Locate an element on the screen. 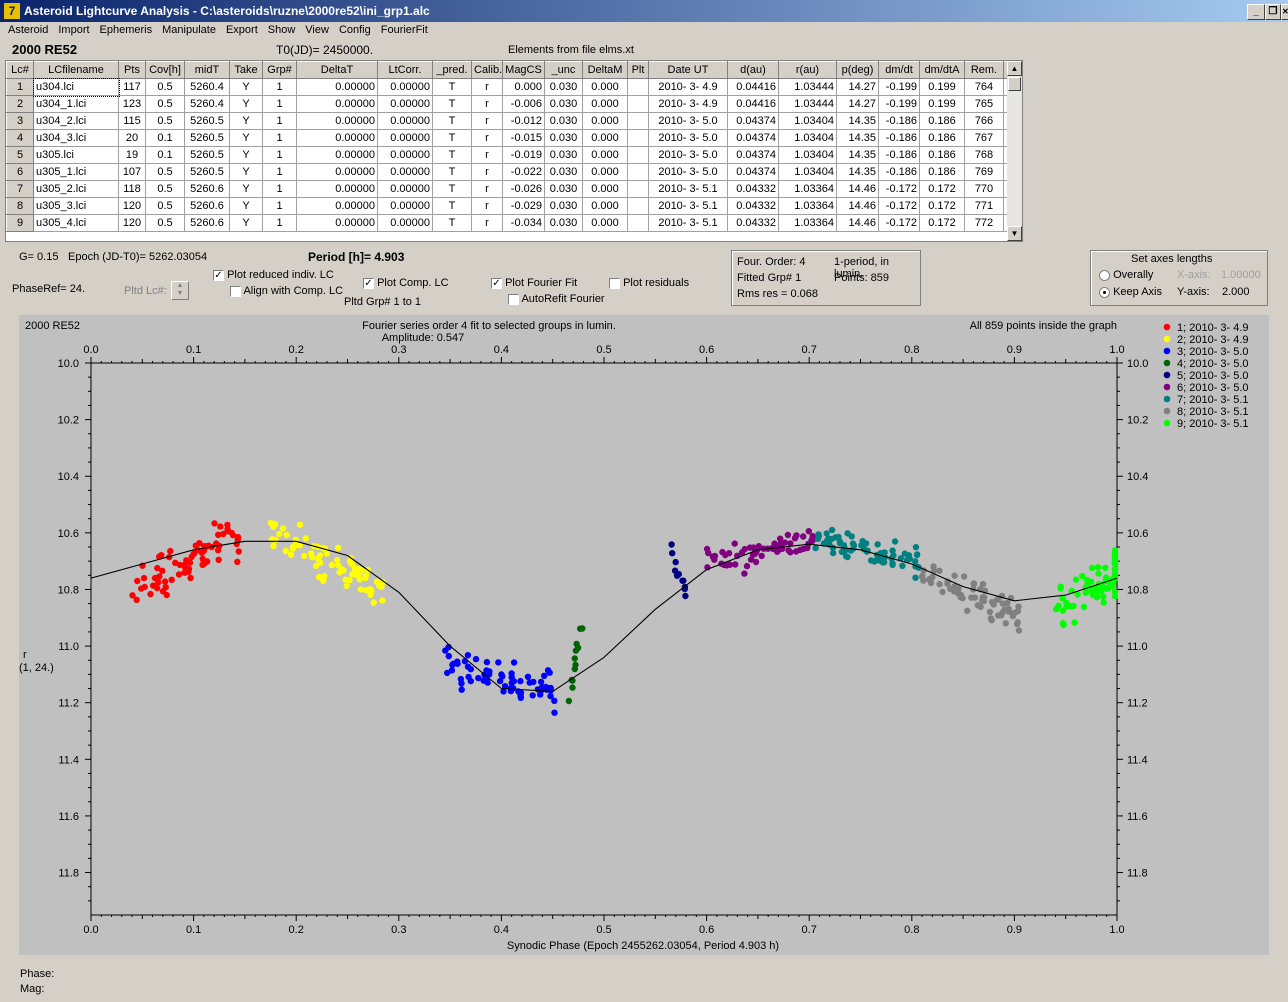 The image size is (1288, 1002). column-header: Rem. is located at coordinates (984, 70).